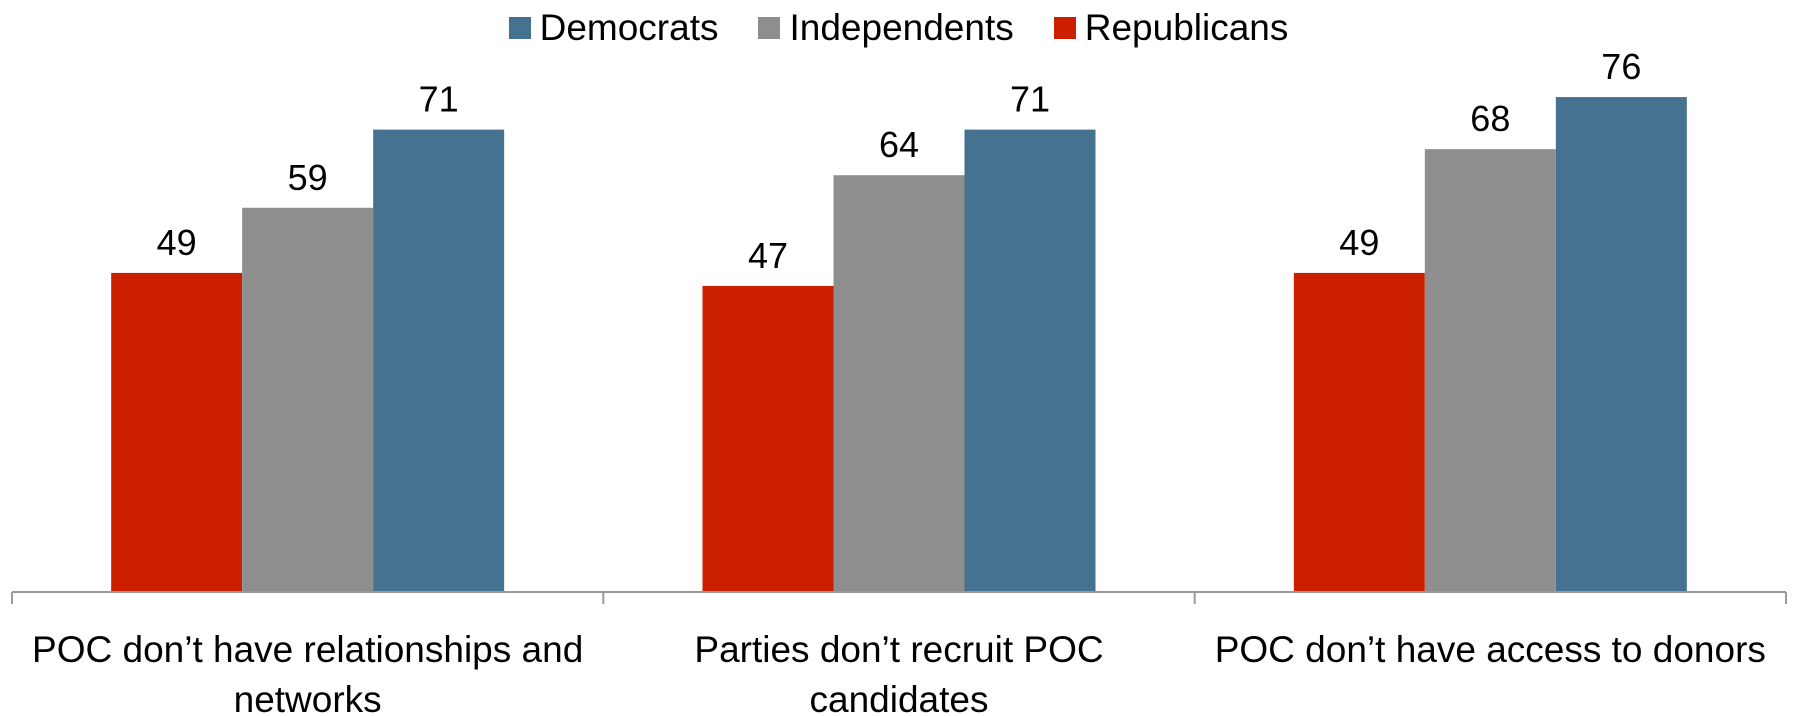  I want to click on legend-item-independents: Independents, so click(886, 28).